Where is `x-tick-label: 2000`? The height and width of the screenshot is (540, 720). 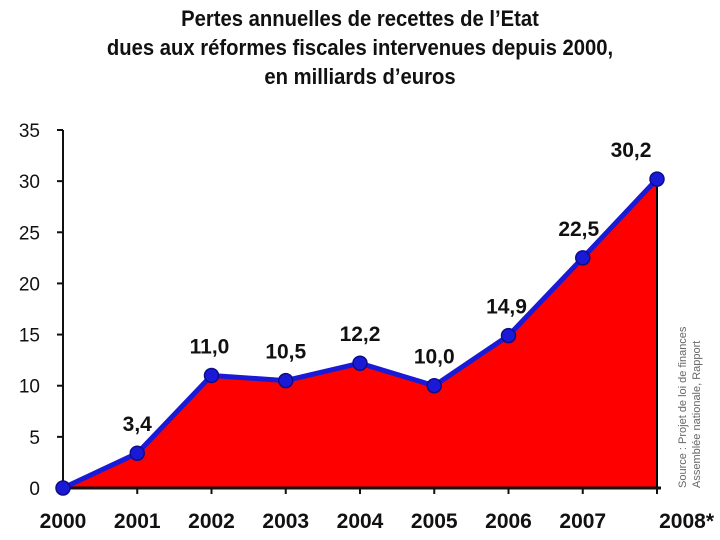
x-tick-label: 2000 is located at coordinates (63, 521).